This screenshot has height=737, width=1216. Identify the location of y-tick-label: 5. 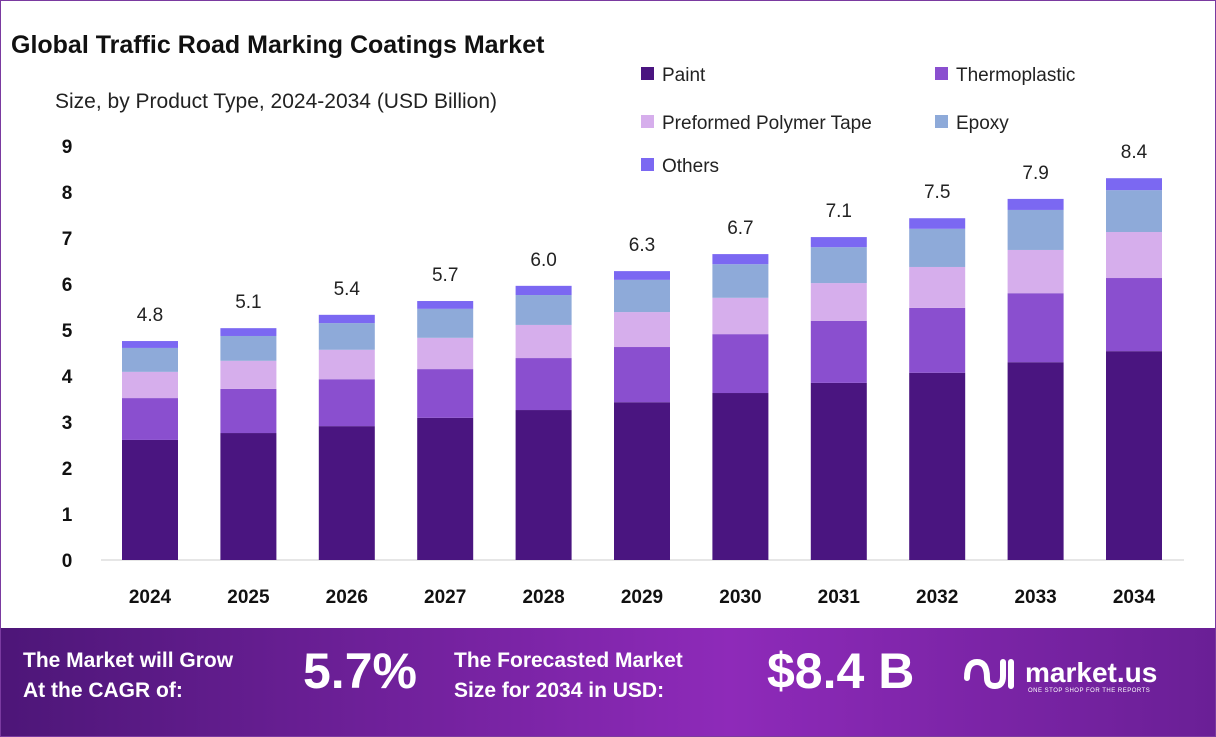
(67, 331).